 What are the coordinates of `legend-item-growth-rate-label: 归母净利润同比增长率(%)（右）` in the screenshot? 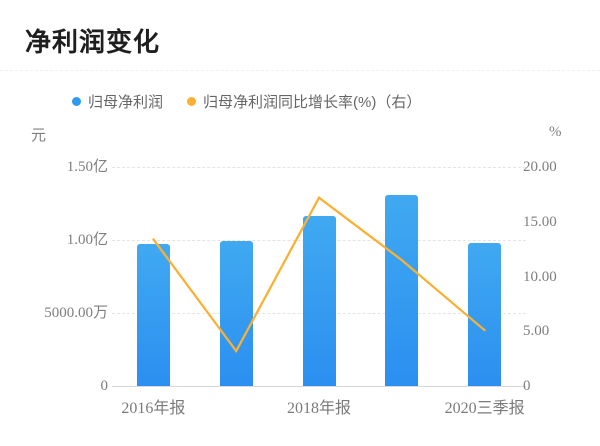 It's located at (312, 102).